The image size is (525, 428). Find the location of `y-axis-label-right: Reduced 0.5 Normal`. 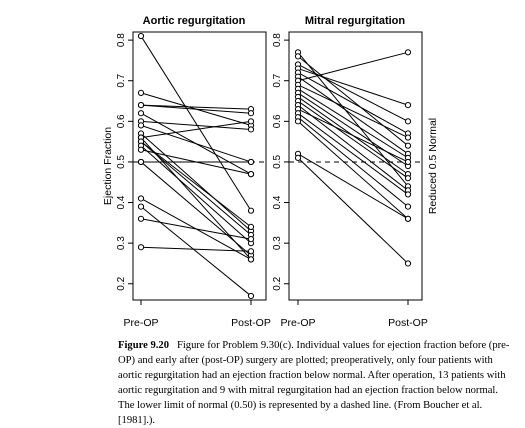

y-axis-label-right: Reduced 0.5 Normal is located at coordinates (433, 166).